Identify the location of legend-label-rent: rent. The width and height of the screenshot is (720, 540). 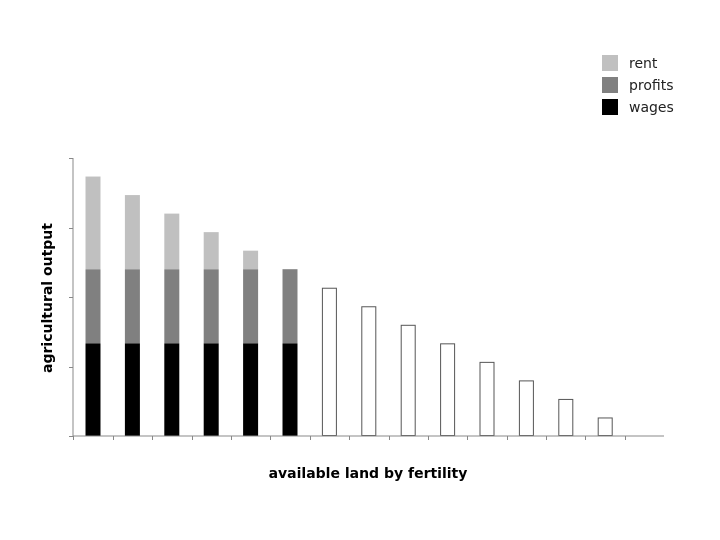
(643, 64).